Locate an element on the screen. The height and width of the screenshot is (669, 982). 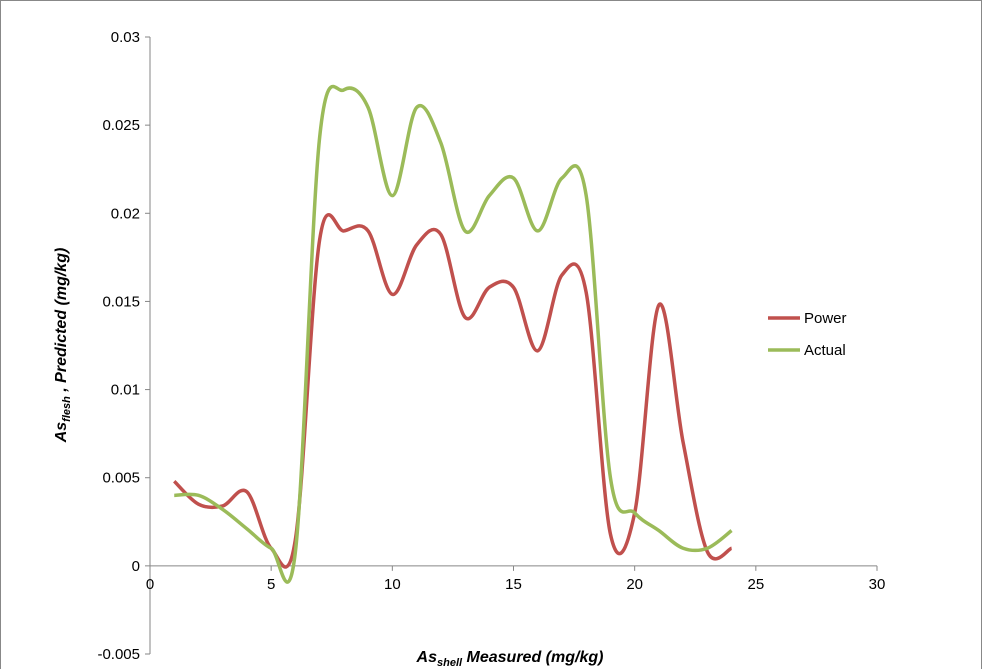
x-tick-label: 25 is located at coordinates (755, 584).